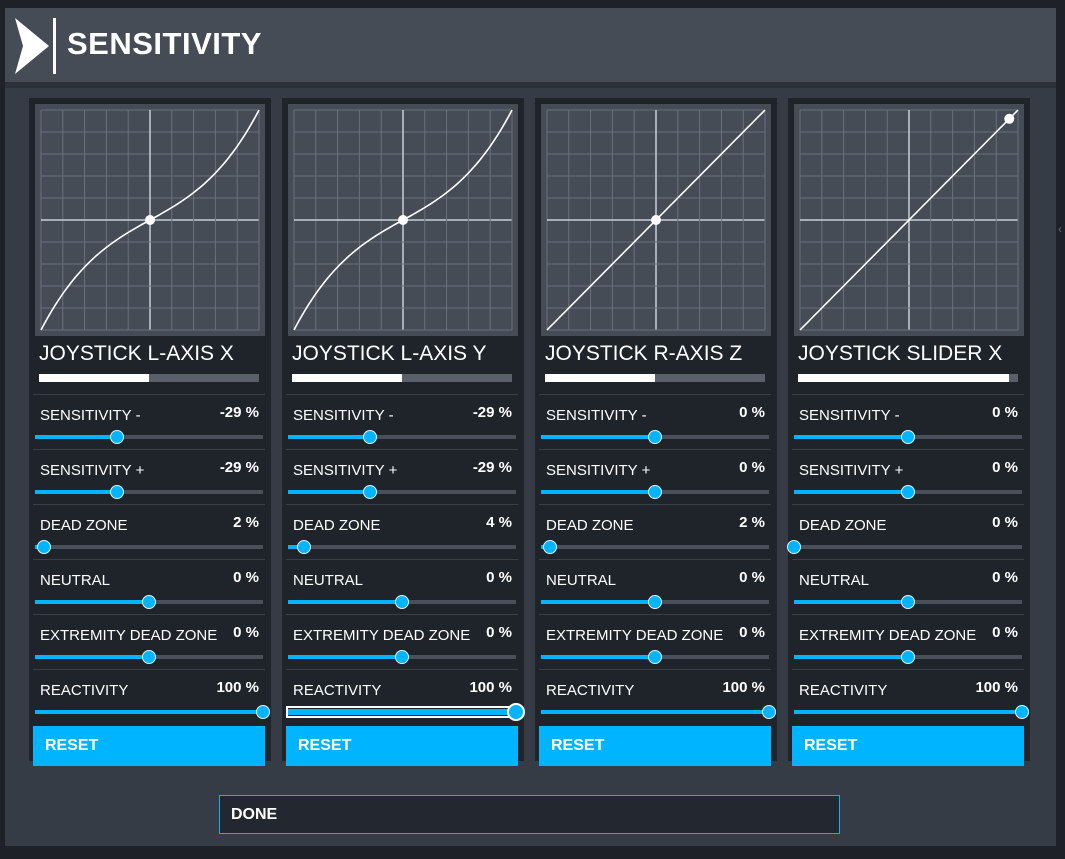  Describe the element at coordinates (900, 353) in the screenshot. I see `axis-name: JOYSTICK SLIDER X` at that location.